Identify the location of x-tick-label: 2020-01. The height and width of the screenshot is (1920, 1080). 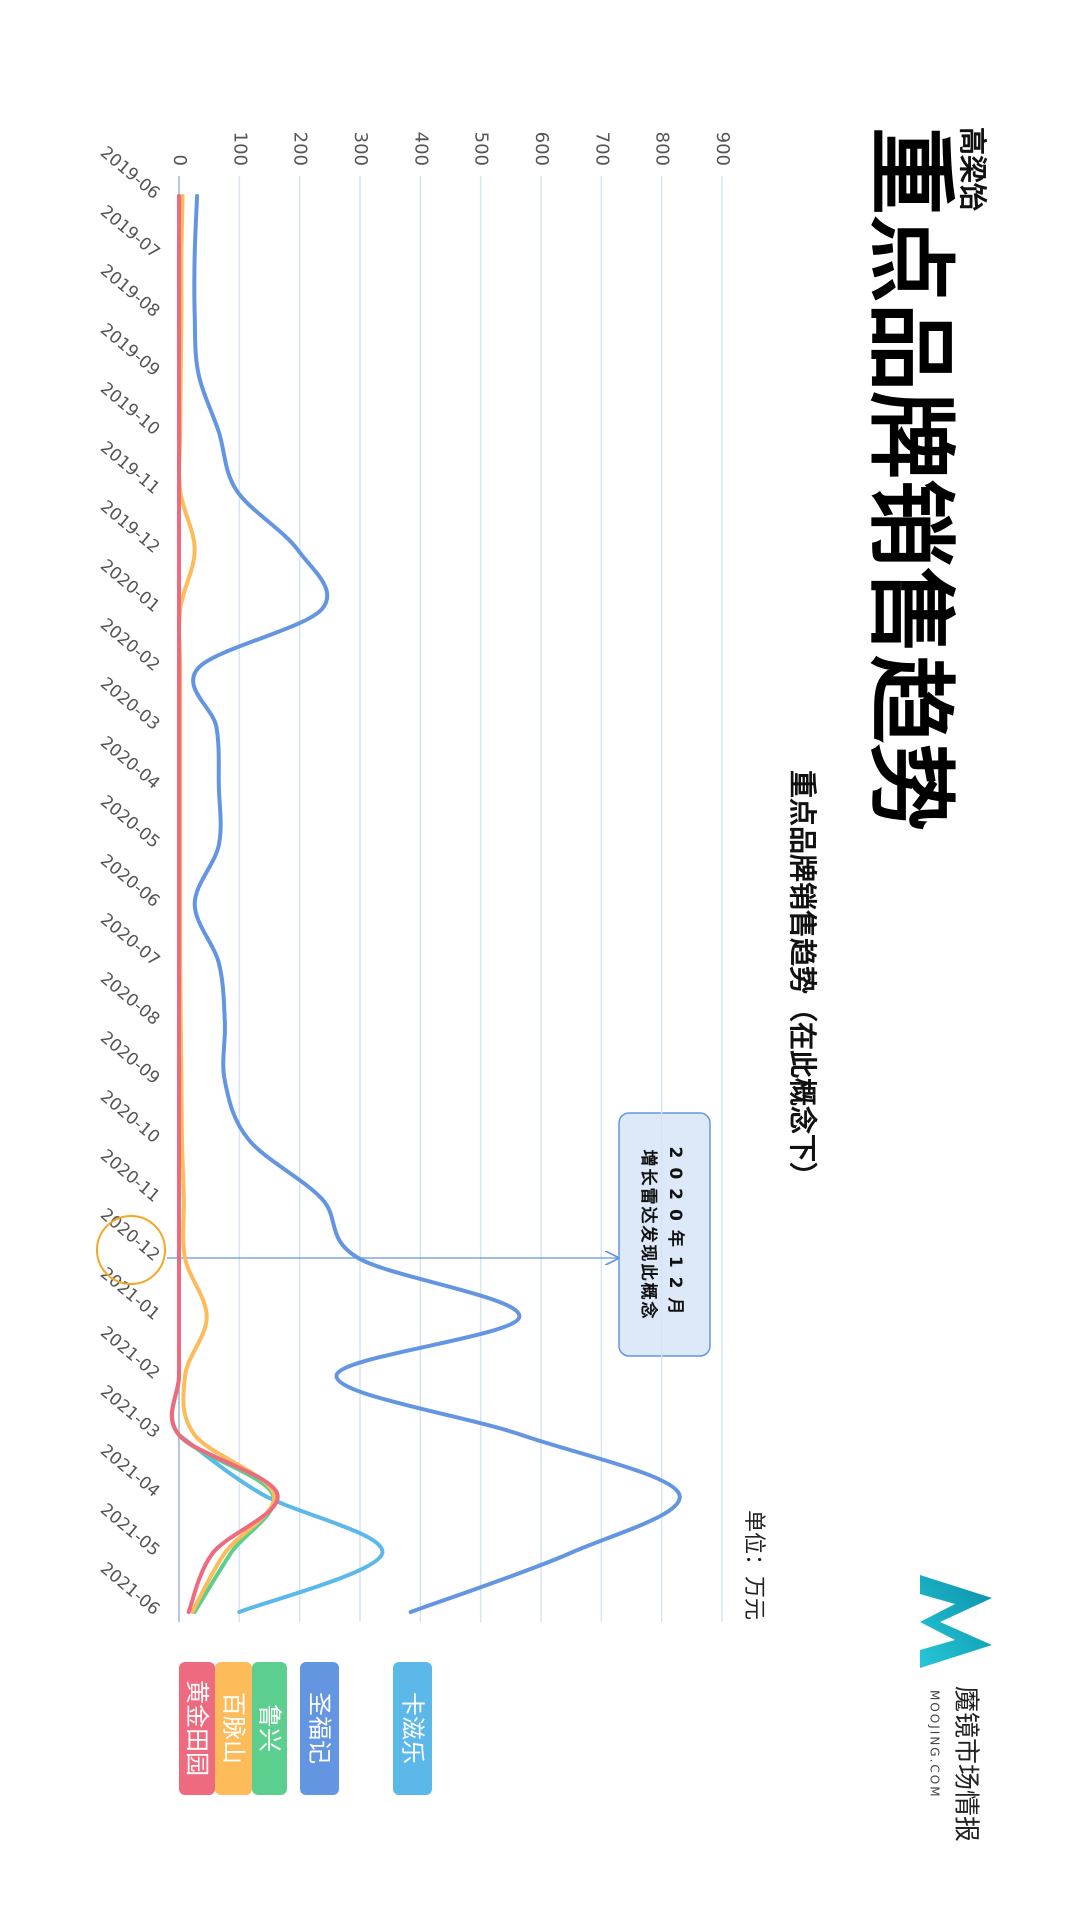
(129, 586).